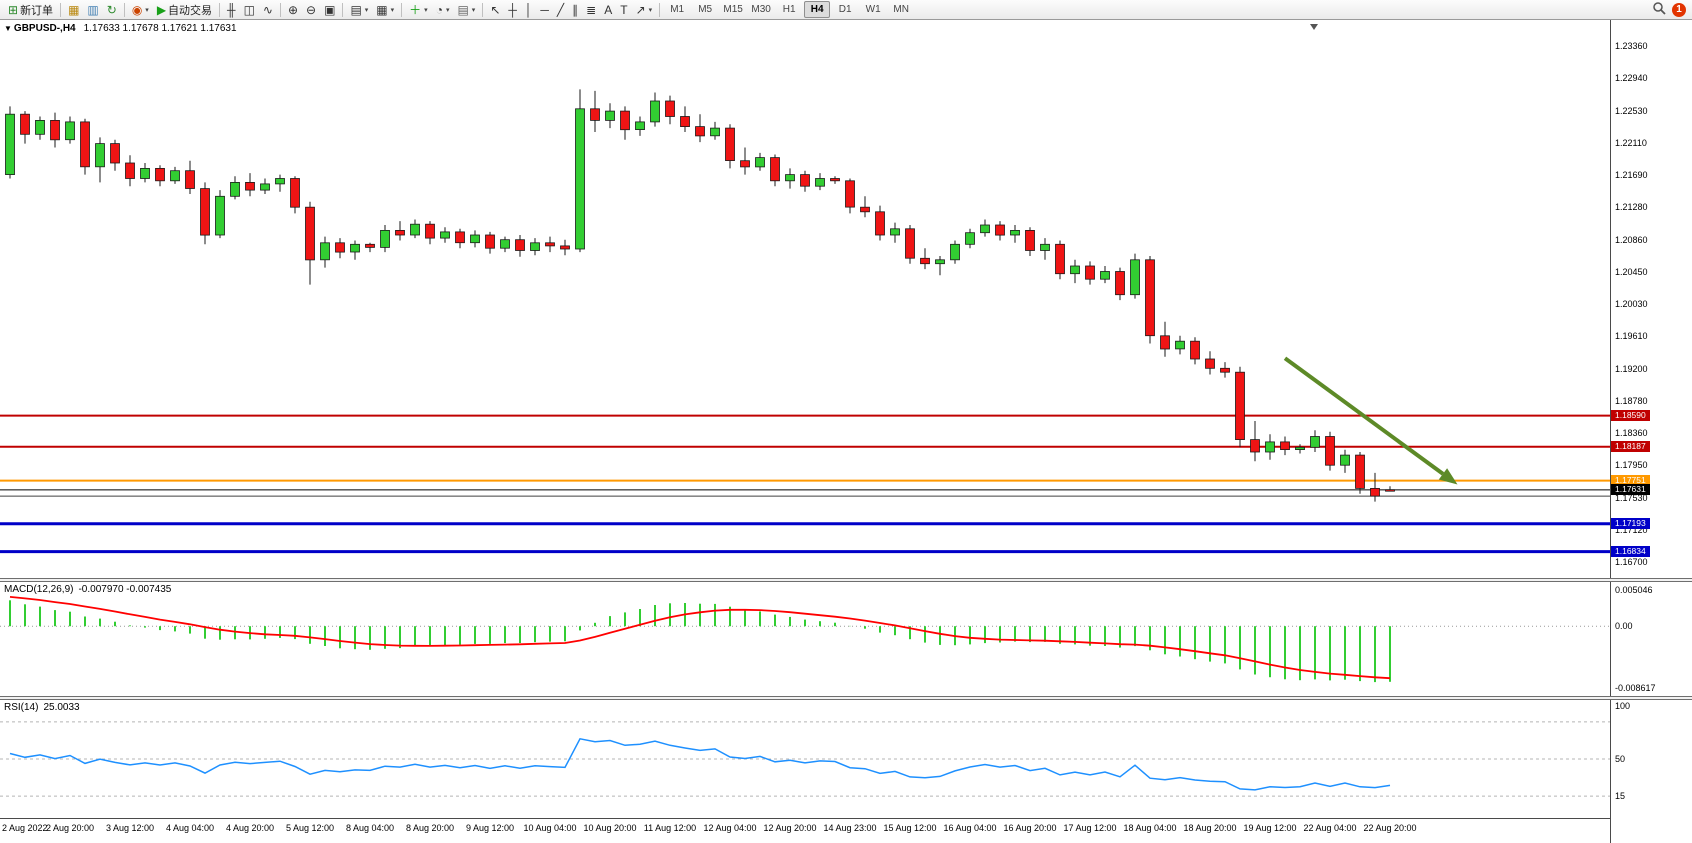 The height and width of the screenshot is (843, 1692). What do you see at coordinates (901, 9) in the screenshot?
I see `timeframe-mn-button: MN` at bounding box center [901, 9].